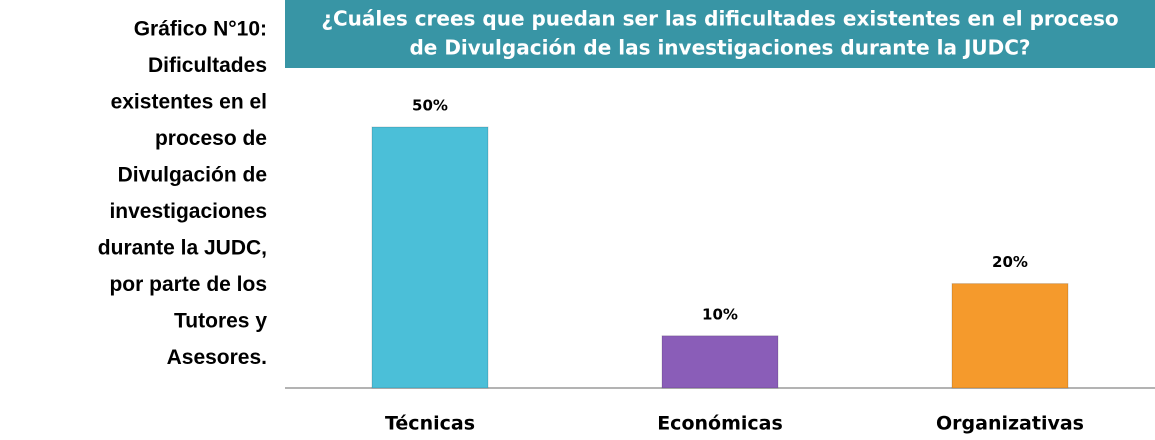 The image size is (1155, 440). What do you see at coordinates (189, 102) in the screenshot?
I see `caption-line: existentes en el` at bounding box center [189, 102].